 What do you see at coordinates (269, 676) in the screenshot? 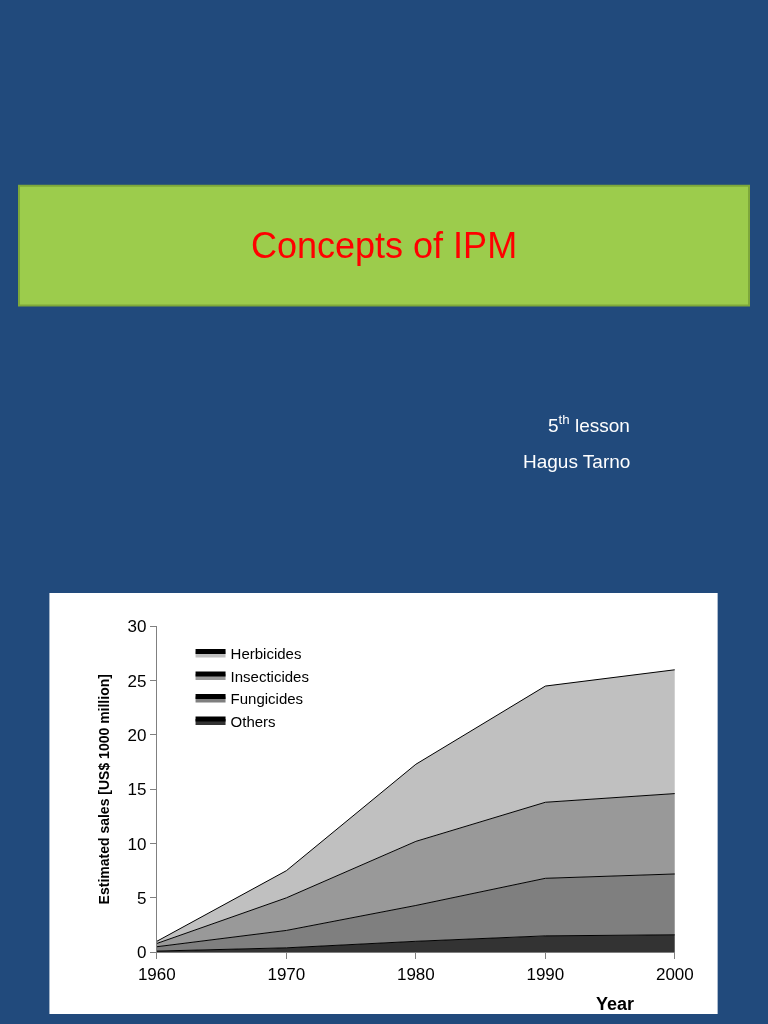
I see `legend-label: Insecticides` at bounding box center [269, 676].